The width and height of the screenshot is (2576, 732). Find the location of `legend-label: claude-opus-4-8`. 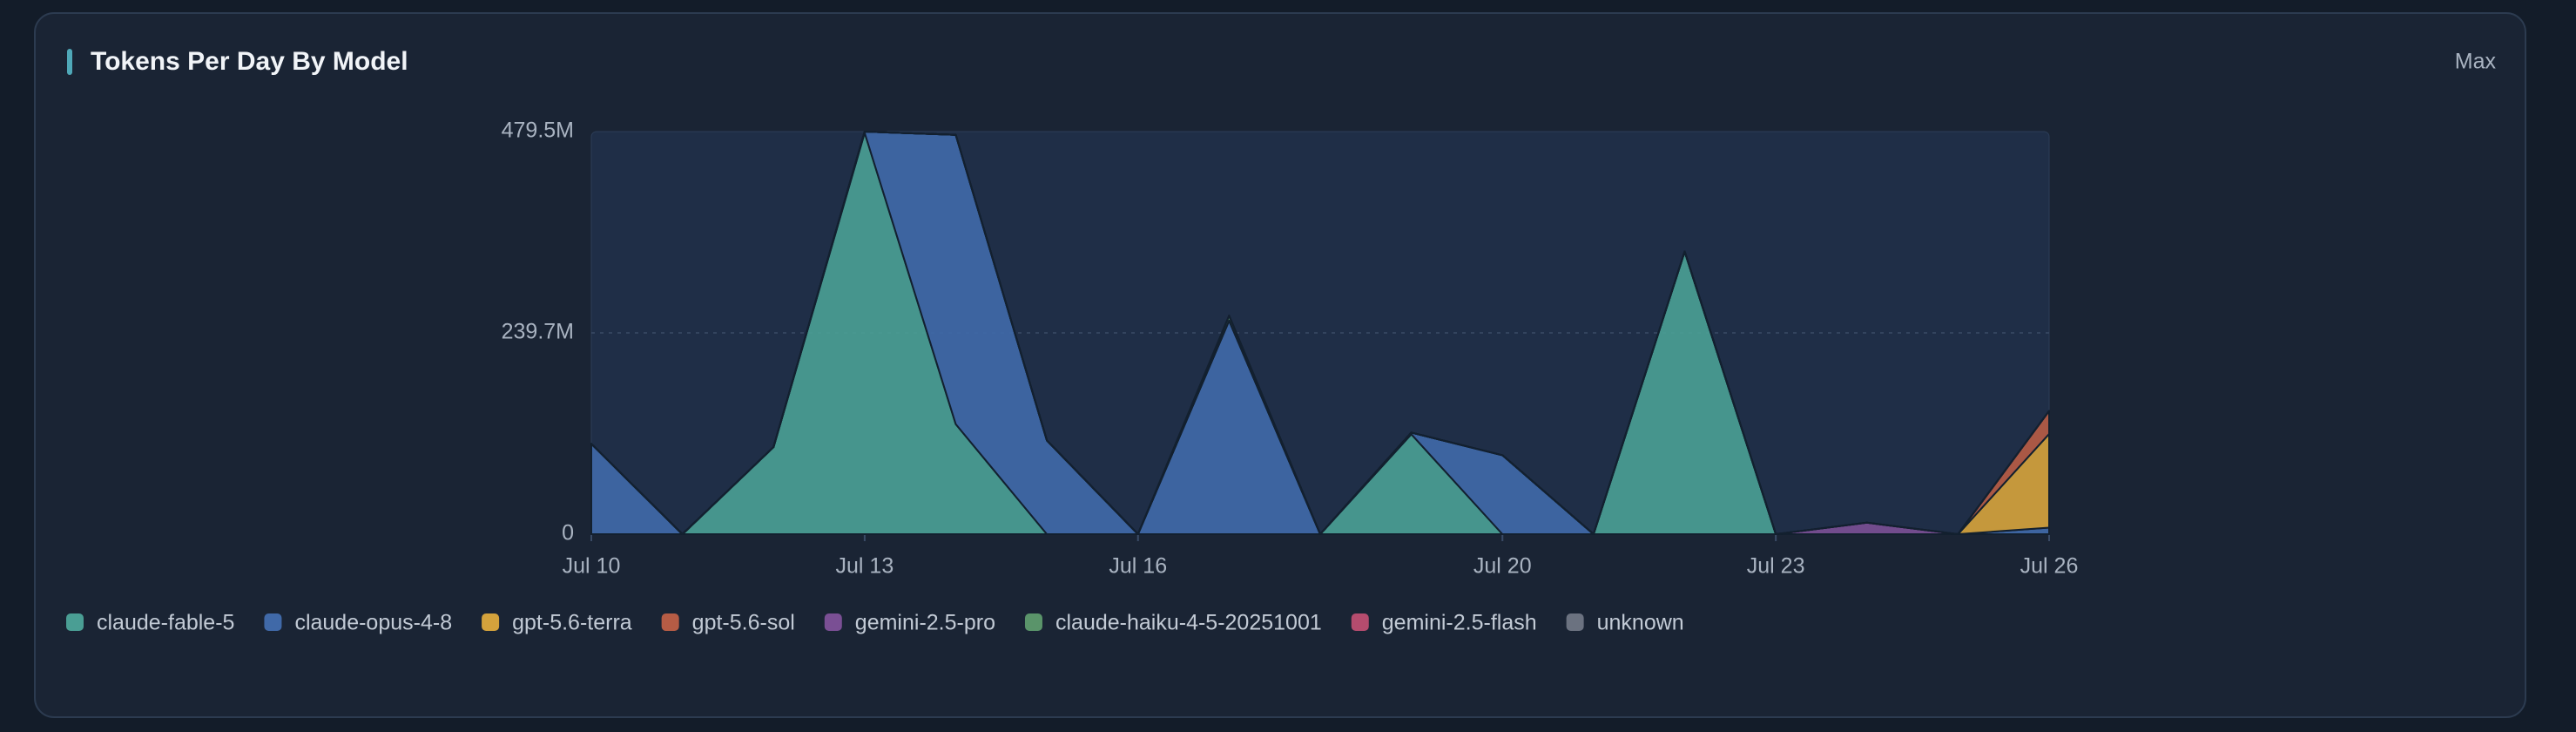

legend-label: claude-opus-4-8 is located at coordinates (373, 623).